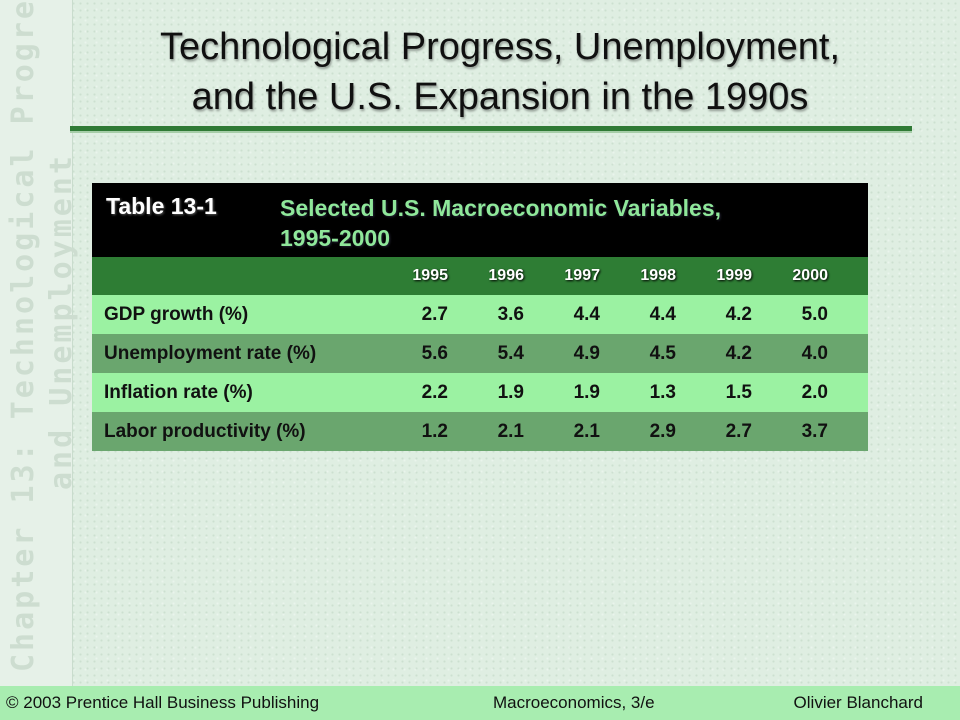 The image size is (960, 720). What do you see at coordinates (510, 353) in the screenshot?
I see `table-cell: 5.4` at bounding box center [510, 353].